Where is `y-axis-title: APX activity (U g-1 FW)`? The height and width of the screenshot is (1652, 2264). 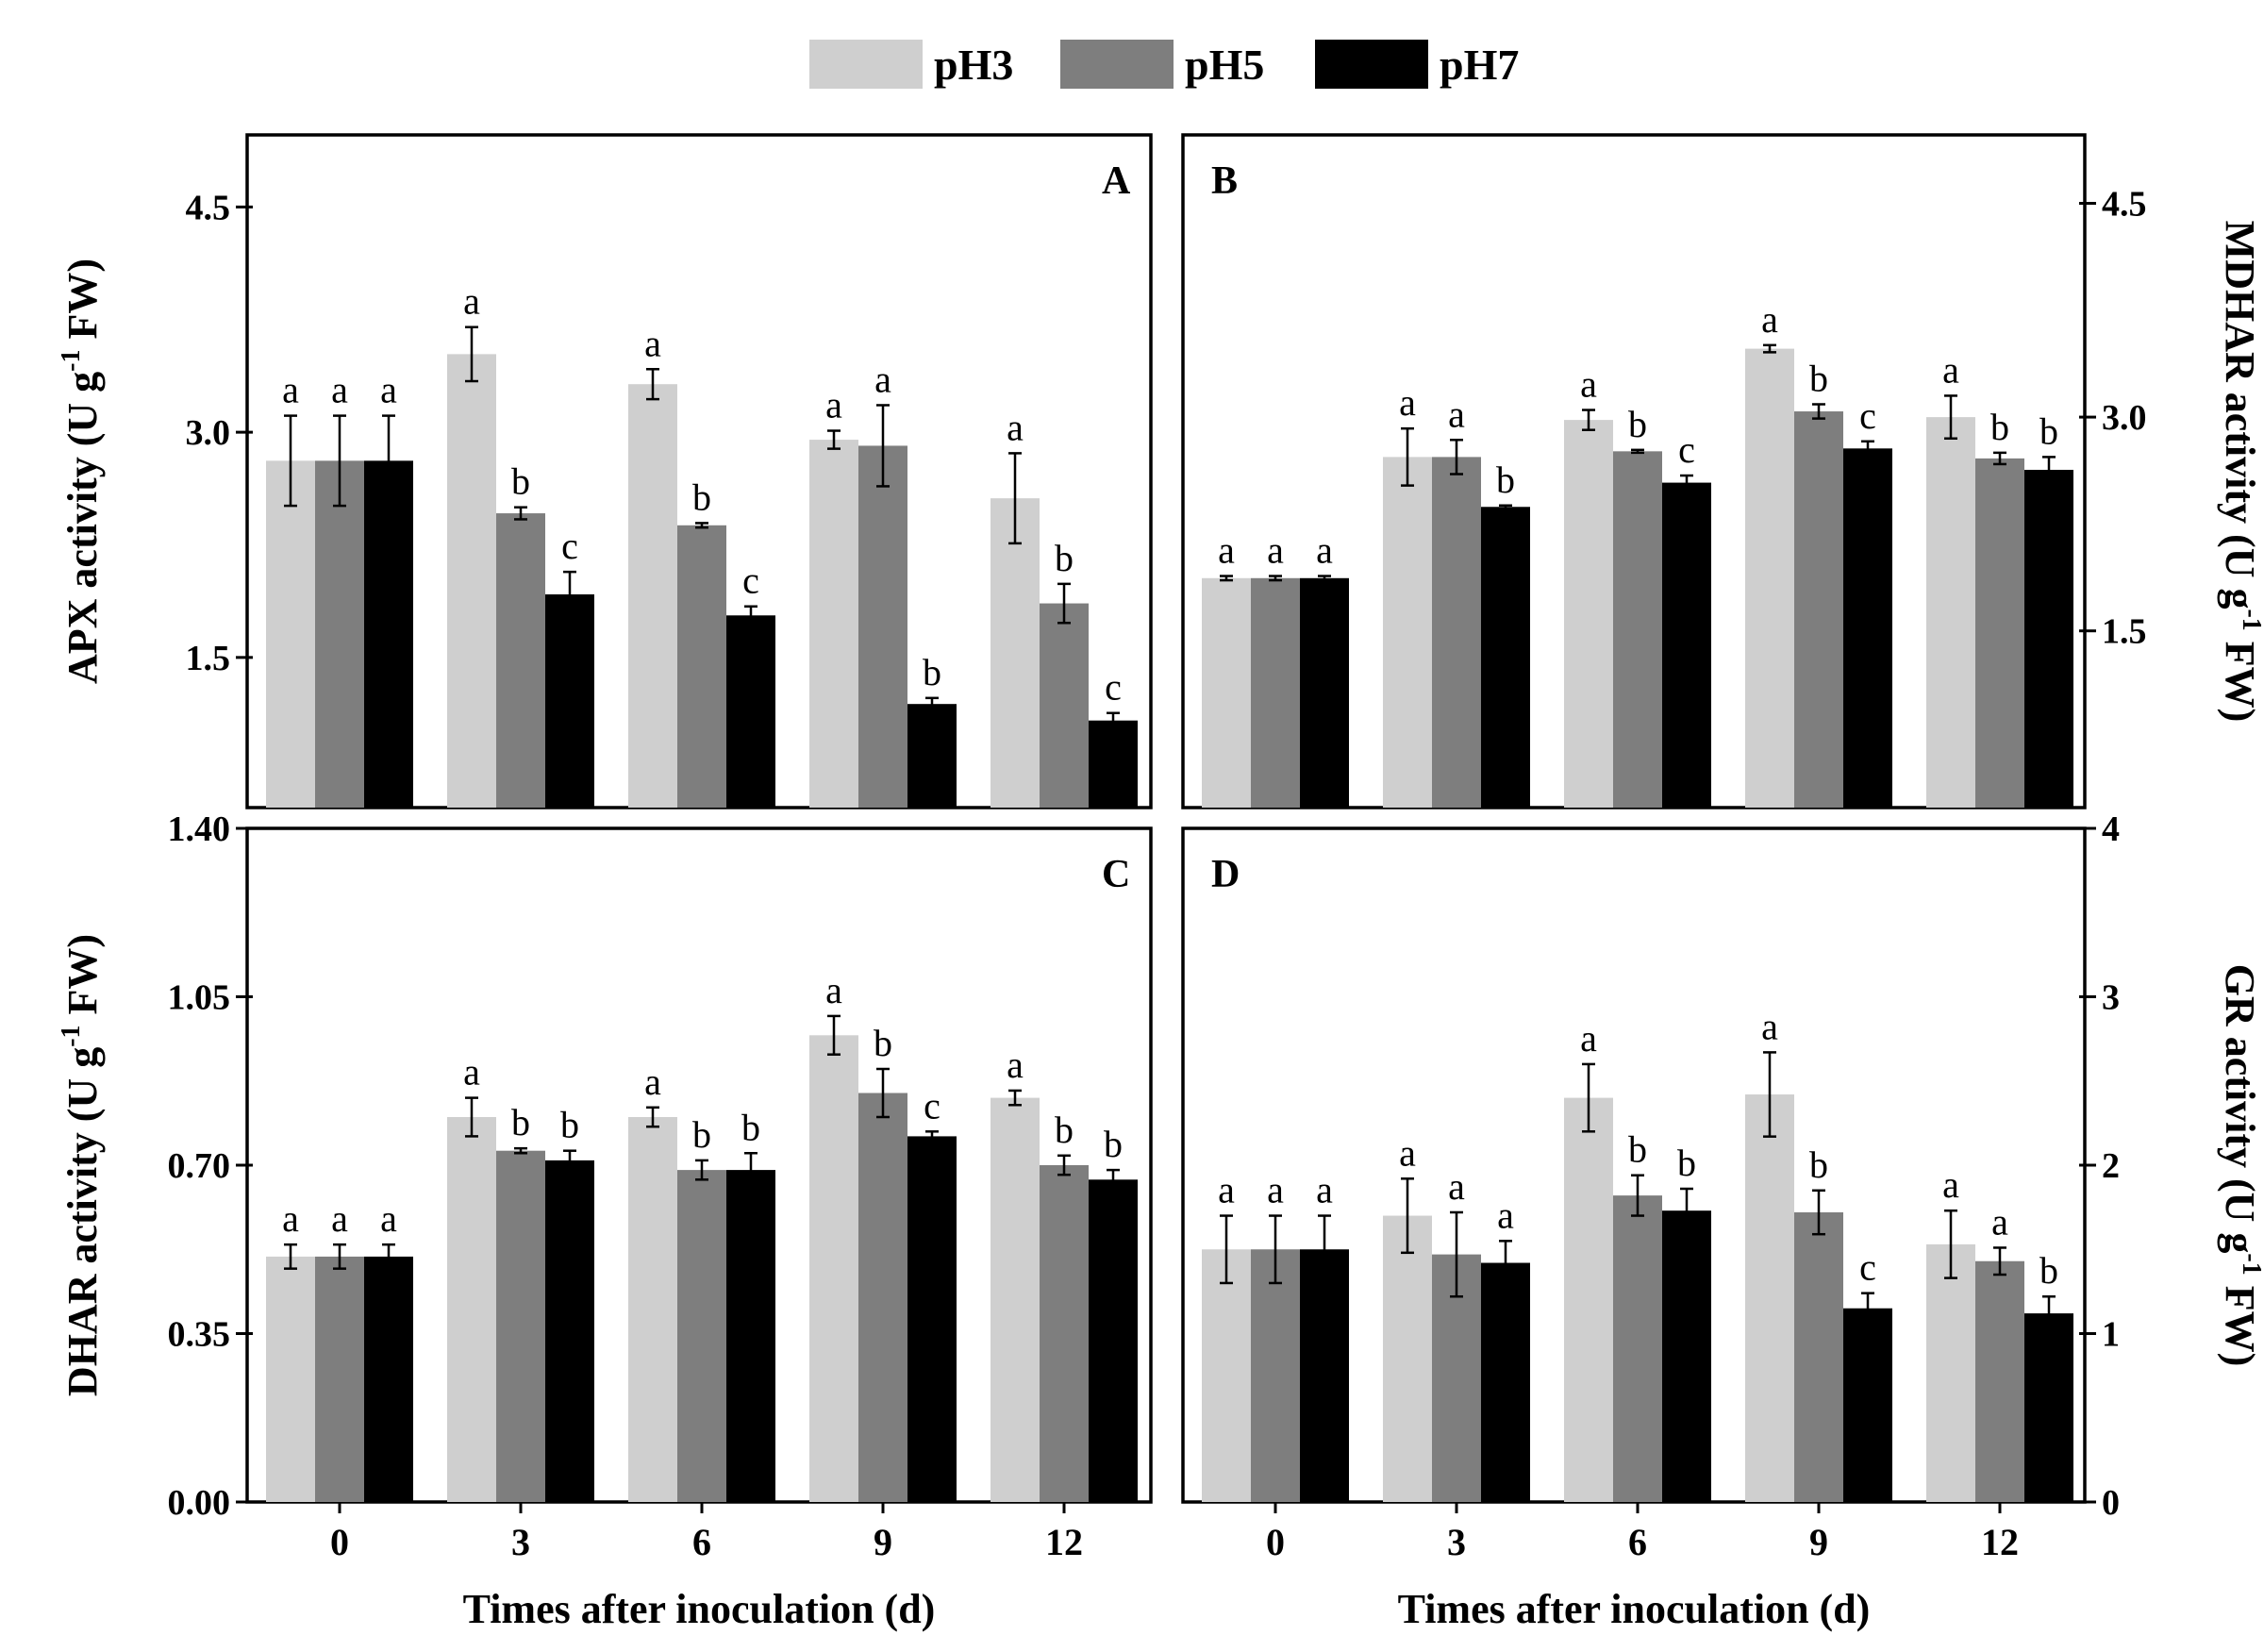
y-axis-title: APX activity (U g-1 FW) is located at coordinates (81, 471).